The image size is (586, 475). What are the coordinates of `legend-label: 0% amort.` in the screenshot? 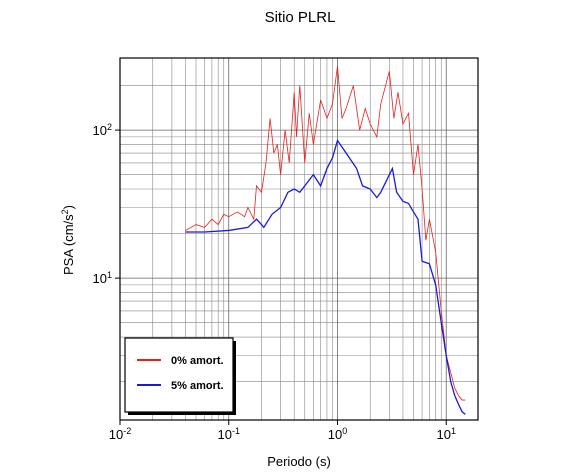 It's located at (197, 361).